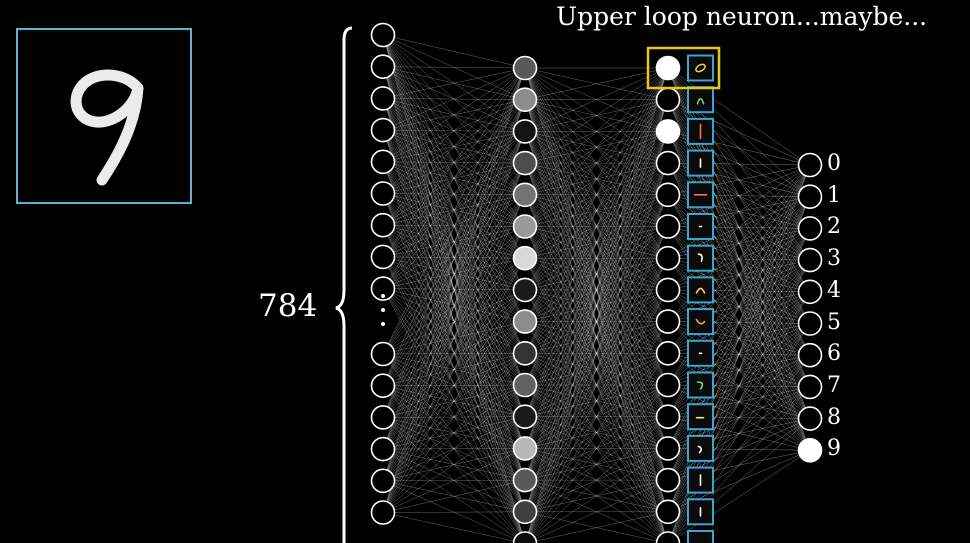 This screenshot has width=970, height=543. What do you see at coordinates (834, 163) in the screenshot?
I see `output-digit-label: 0` at bounding box center [834, 163].